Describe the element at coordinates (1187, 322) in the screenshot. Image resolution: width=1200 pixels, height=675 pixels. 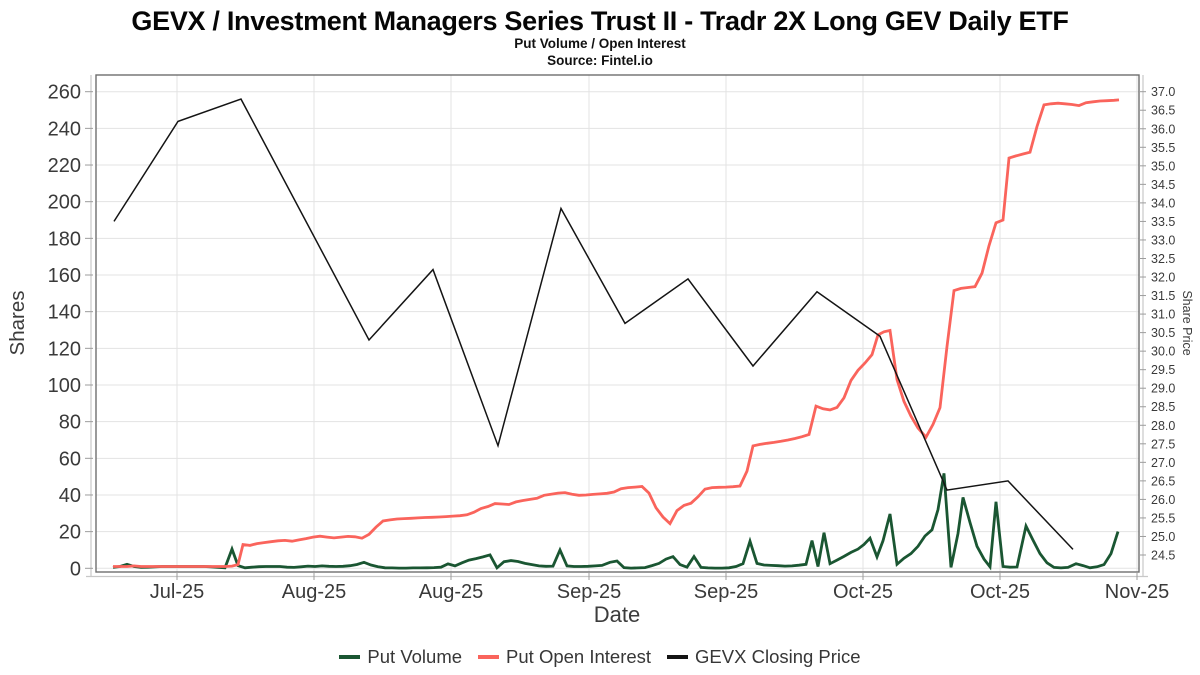
I see `right-axis-title: Share Price` at that location.